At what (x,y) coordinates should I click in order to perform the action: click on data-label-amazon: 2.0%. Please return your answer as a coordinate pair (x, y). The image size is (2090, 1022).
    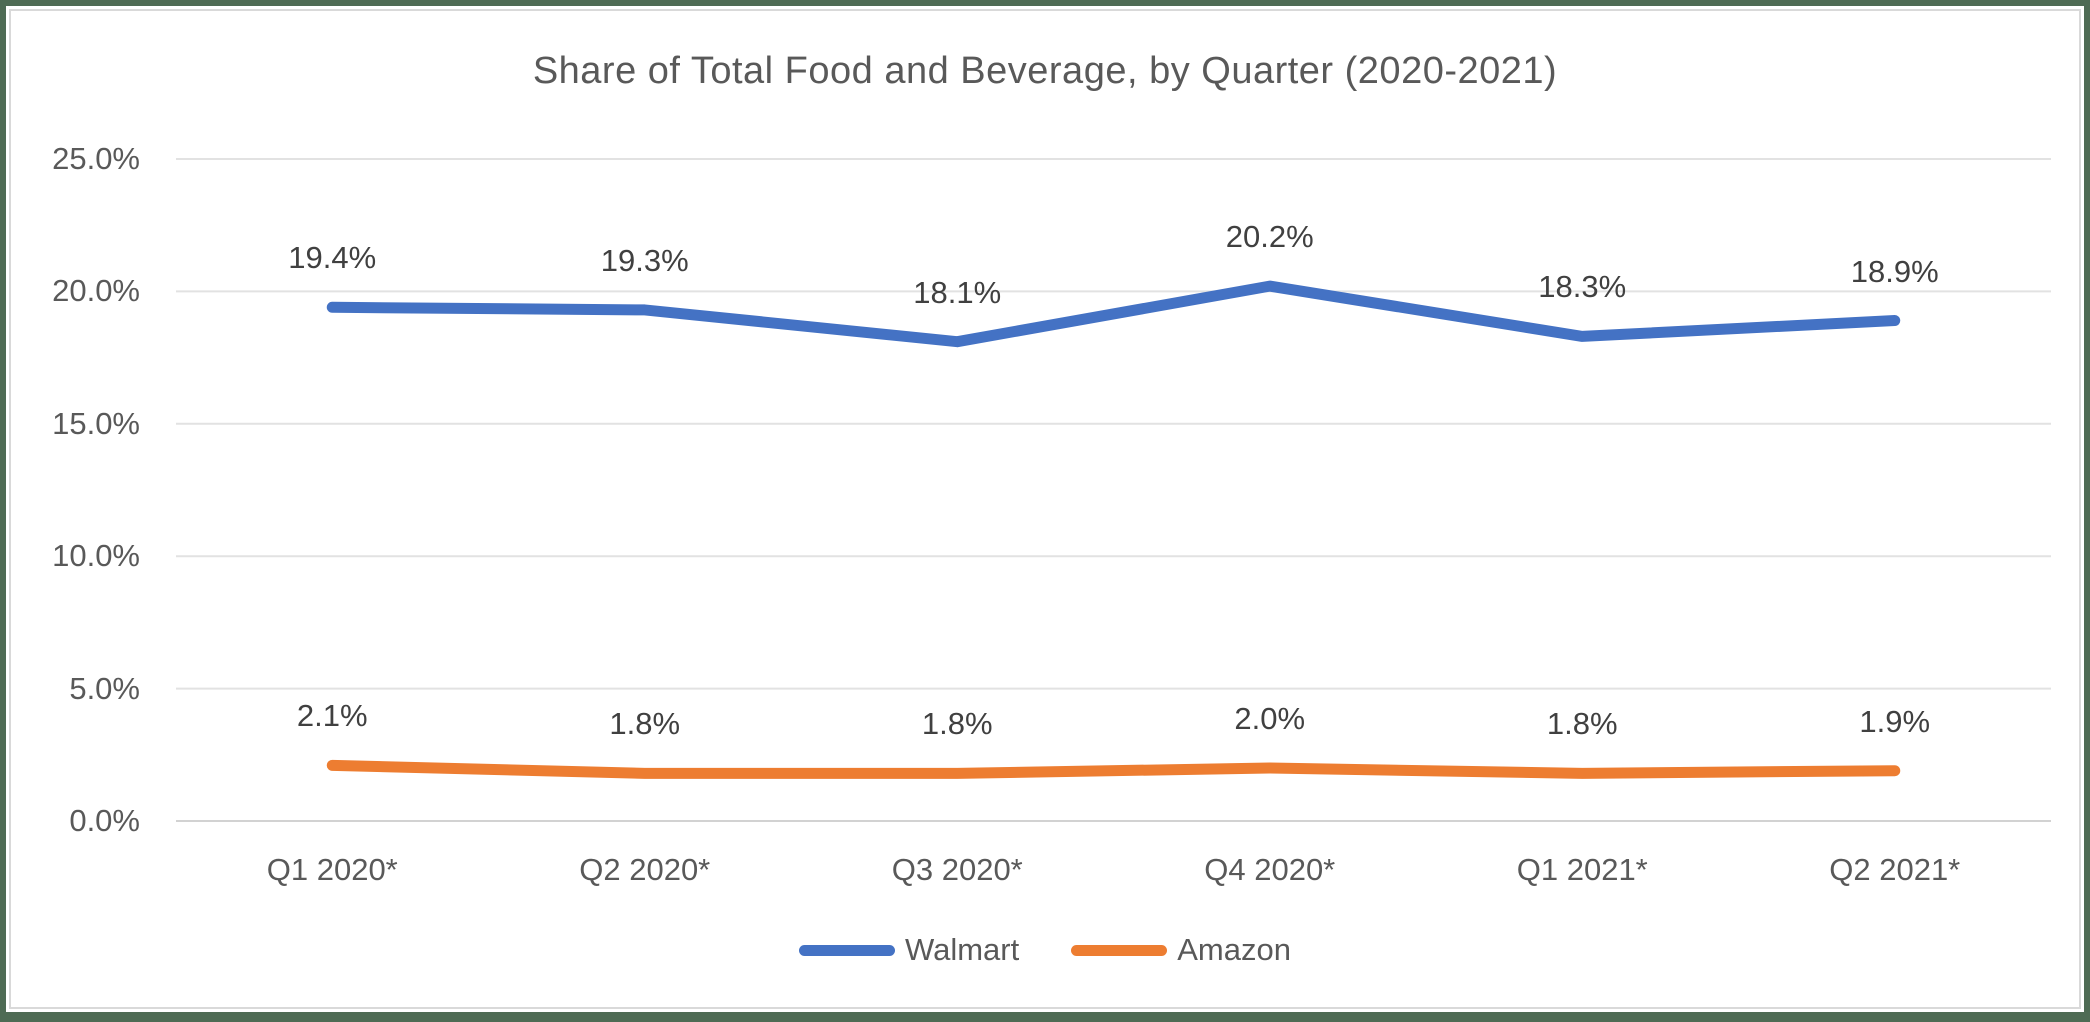
    Looking at the image, I should click on (1270, 719).